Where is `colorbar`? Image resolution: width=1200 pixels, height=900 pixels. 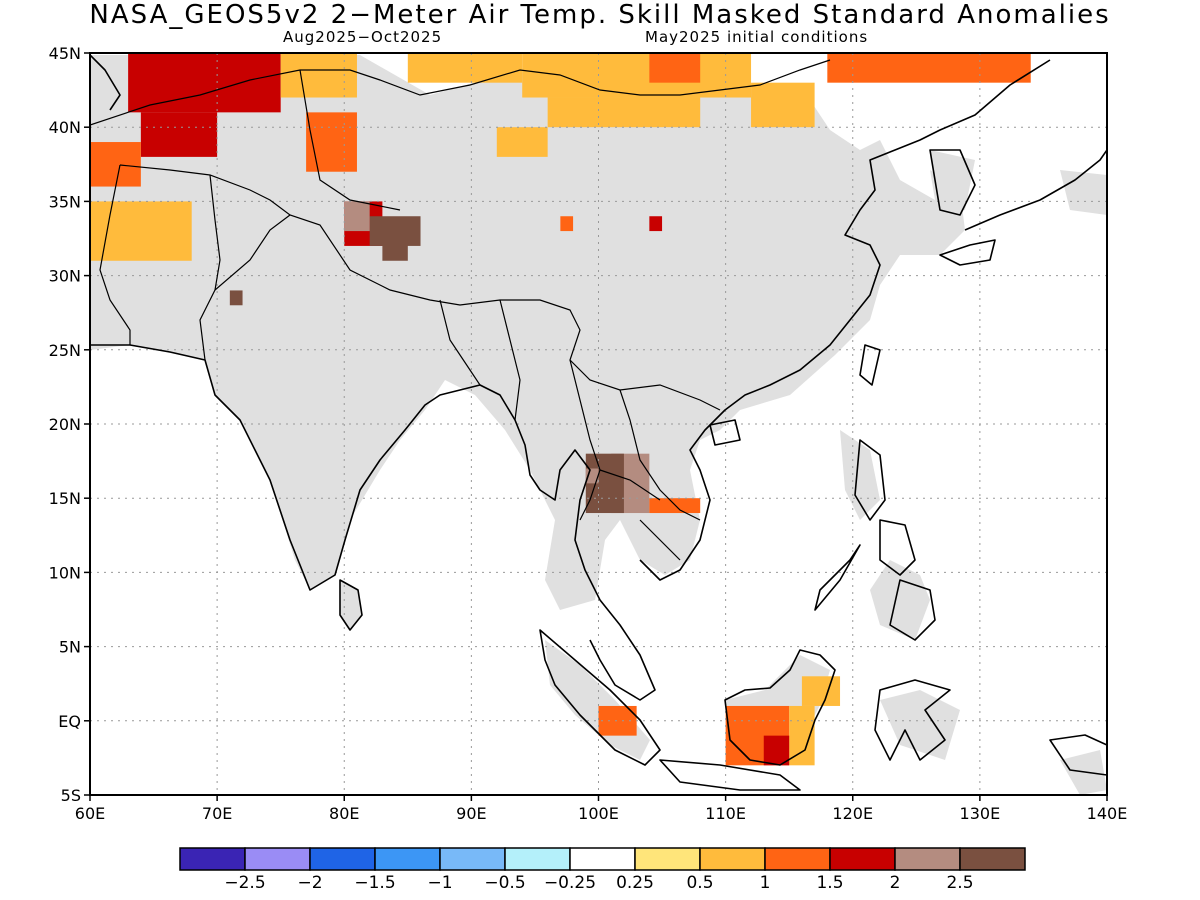
colorbar is located at coordinates (602, 859).